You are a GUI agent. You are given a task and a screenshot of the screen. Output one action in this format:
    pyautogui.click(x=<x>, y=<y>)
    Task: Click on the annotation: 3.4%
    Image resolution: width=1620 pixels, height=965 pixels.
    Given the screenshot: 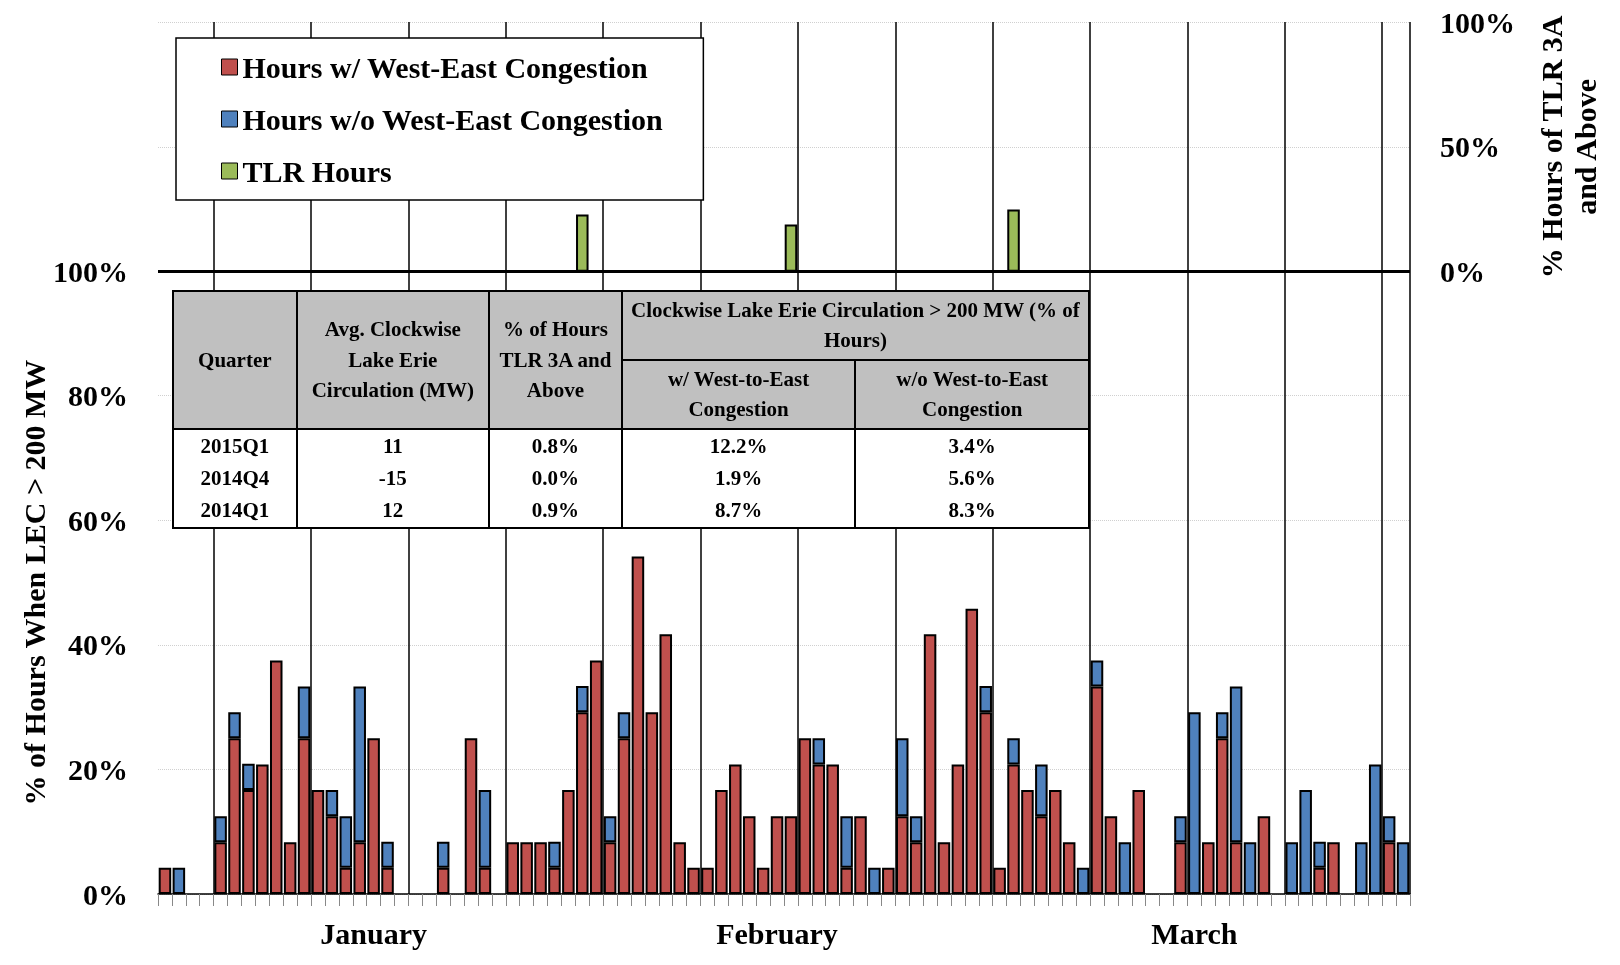 What is the action you would take?
    pyautogui.click(x=972, y=445)
    